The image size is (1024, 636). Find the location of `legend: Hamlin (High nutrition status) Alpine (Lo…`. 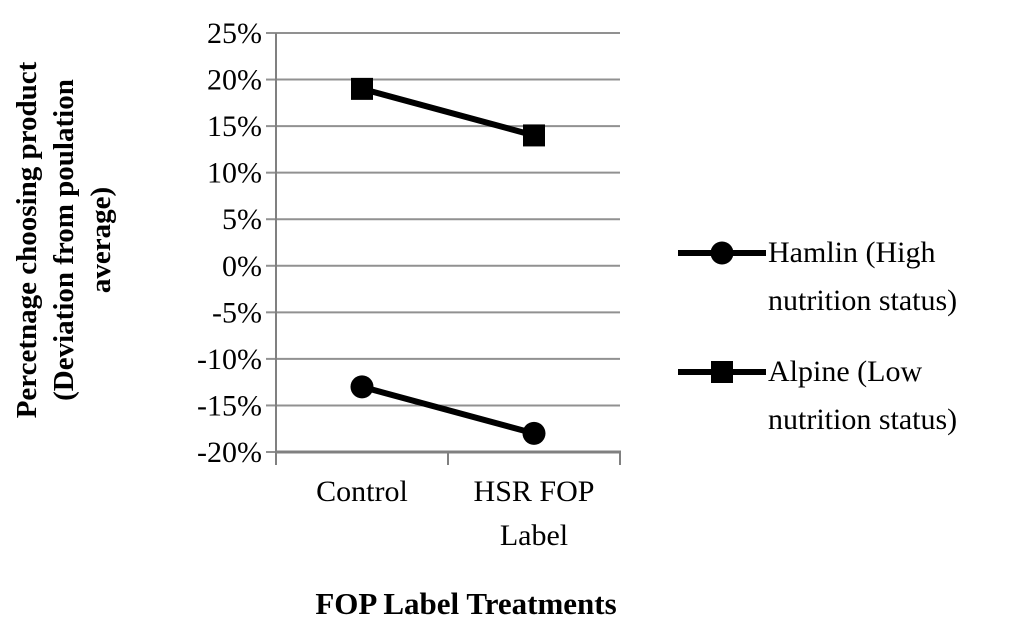

legend: Hamlin (High nutrition status) Alpine (Lo… is located at coordinates (846, 348).